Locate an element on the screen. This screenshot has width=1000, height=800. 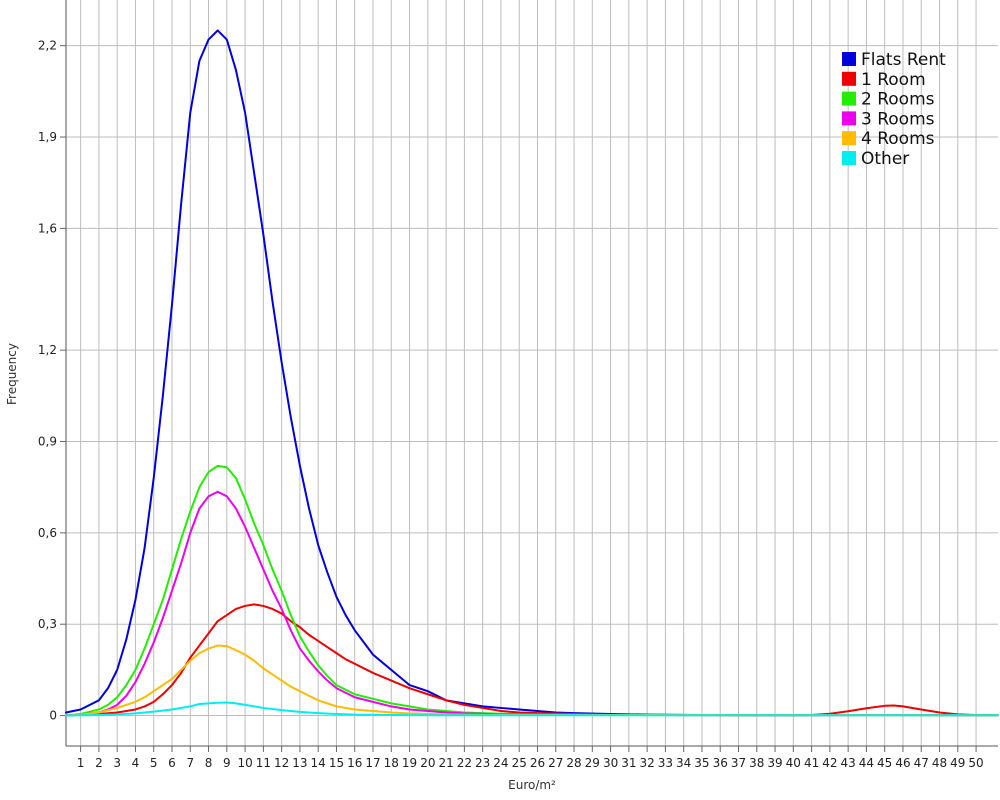
x-tick-label: 2 is located at coordinates (99, 763).